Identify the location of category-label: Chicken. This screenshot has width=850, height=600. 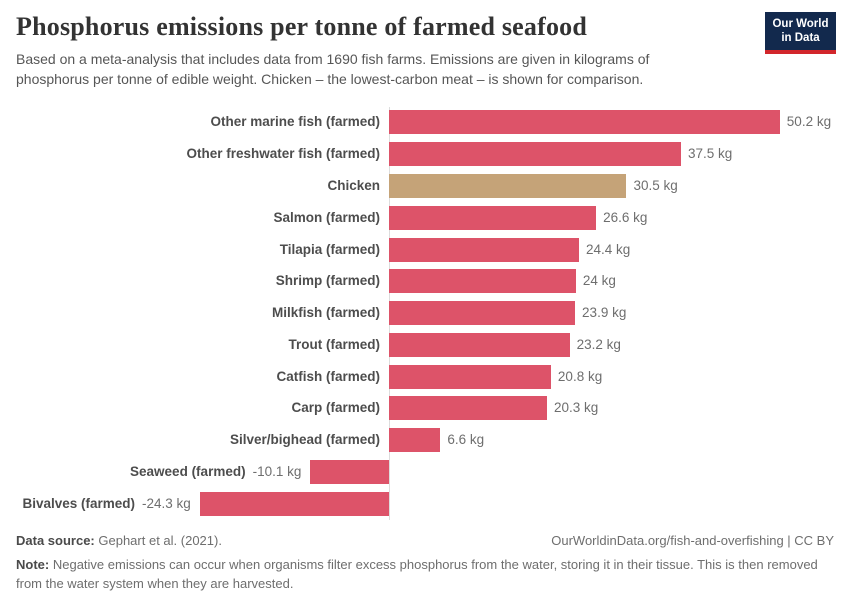
(353, 185).